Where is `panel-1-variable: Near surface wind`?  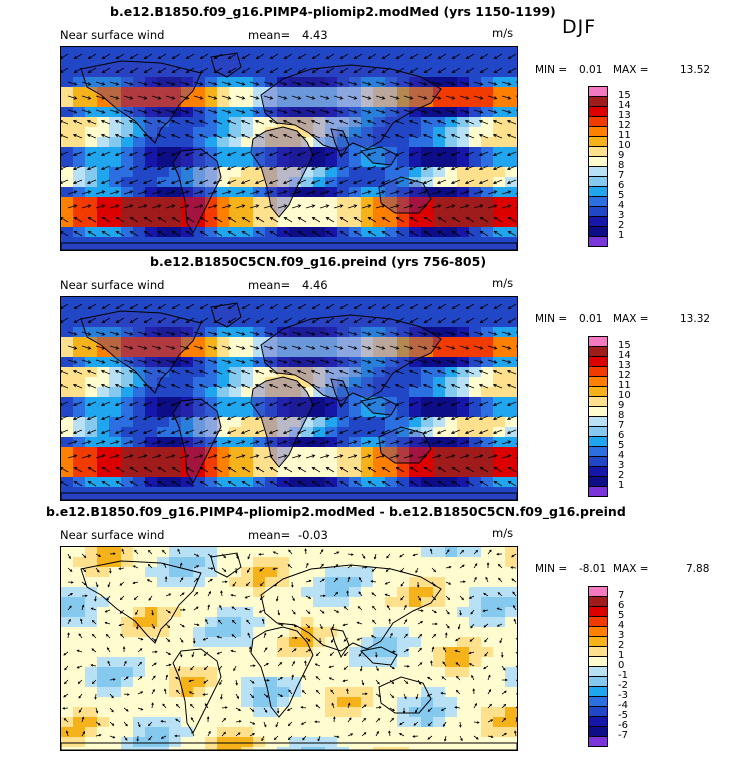
panel-1-variable: Near surface wind is located at coordinates (112, 35).